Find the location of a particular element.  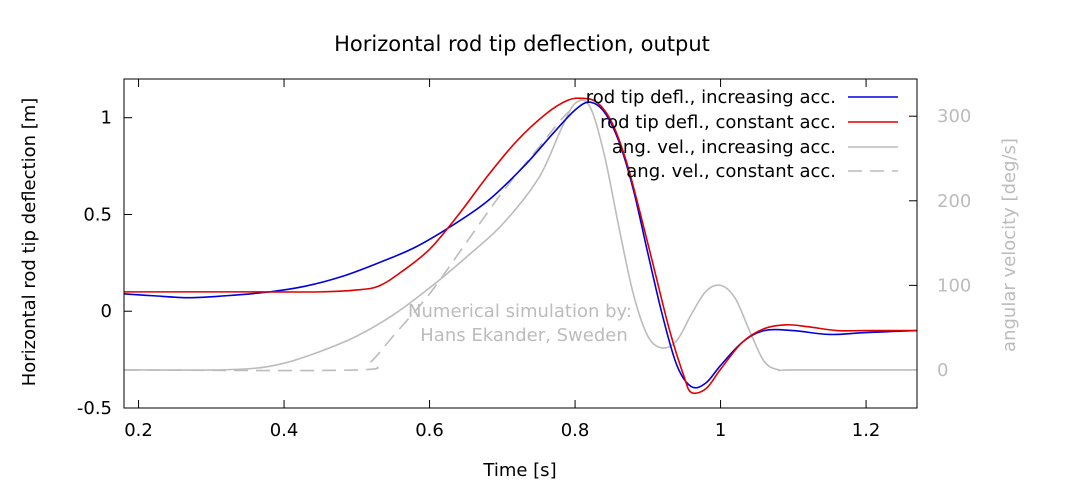

y2-tick-label: 200 is located at coordinates (954, 201).